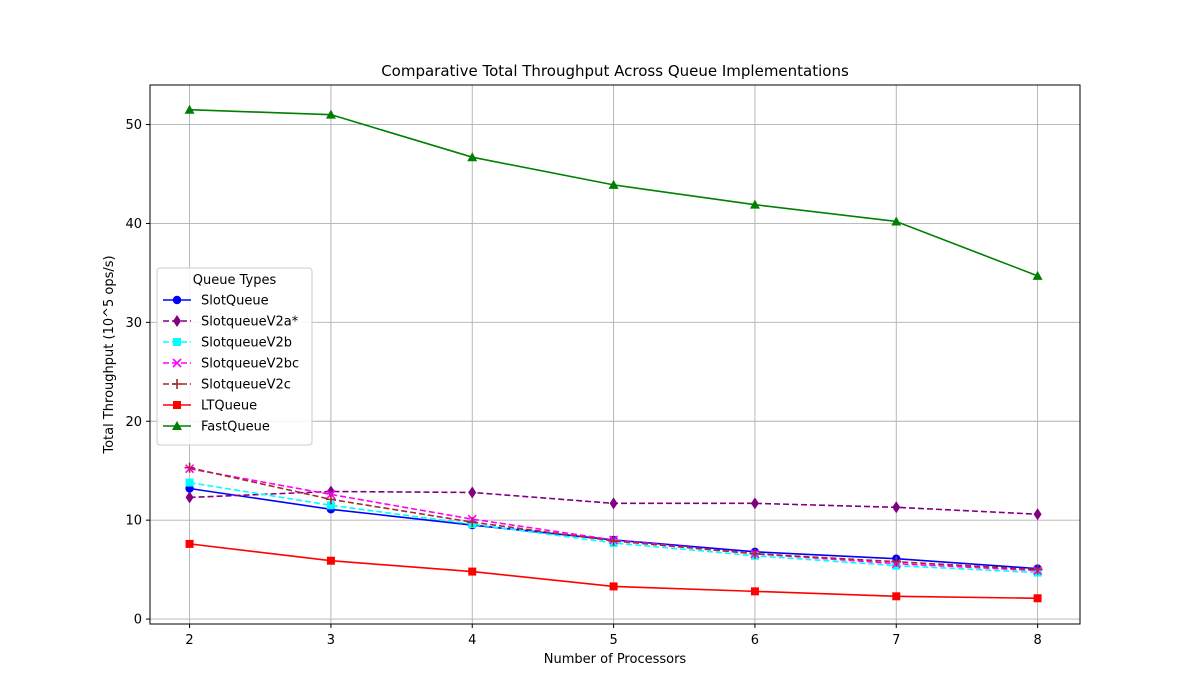  I want to click on legend-item: SlotqueueV2bc, so click(231, 364).